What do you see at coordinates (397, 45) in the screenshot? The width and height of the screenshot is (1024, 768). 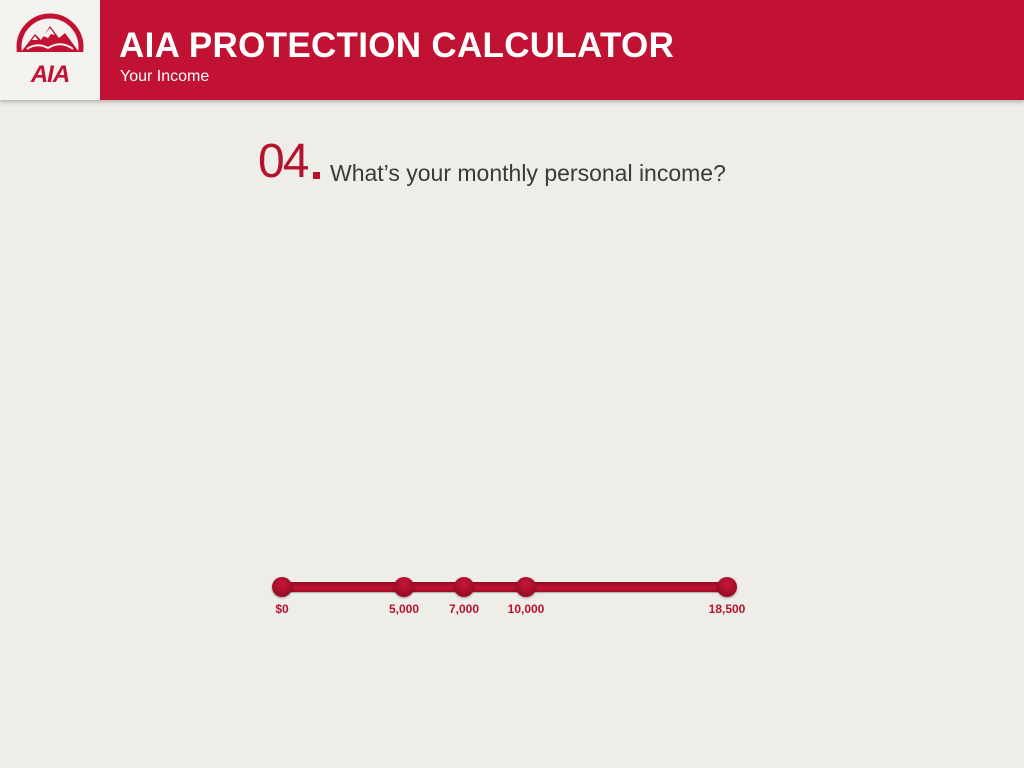 I see `app-title: AIA PROTECTION CALCULATOR` at bounding box center [397, 45].